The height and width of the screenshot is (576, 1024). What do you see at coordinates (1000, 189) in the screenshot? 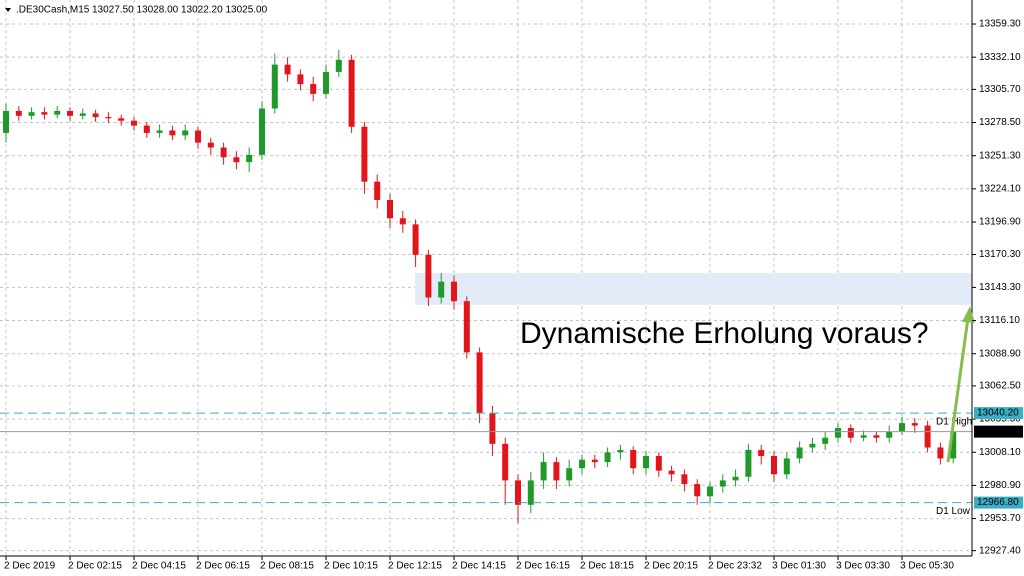
I see `y-tick-label: 13224.10` at bounding box center [1000, 189].